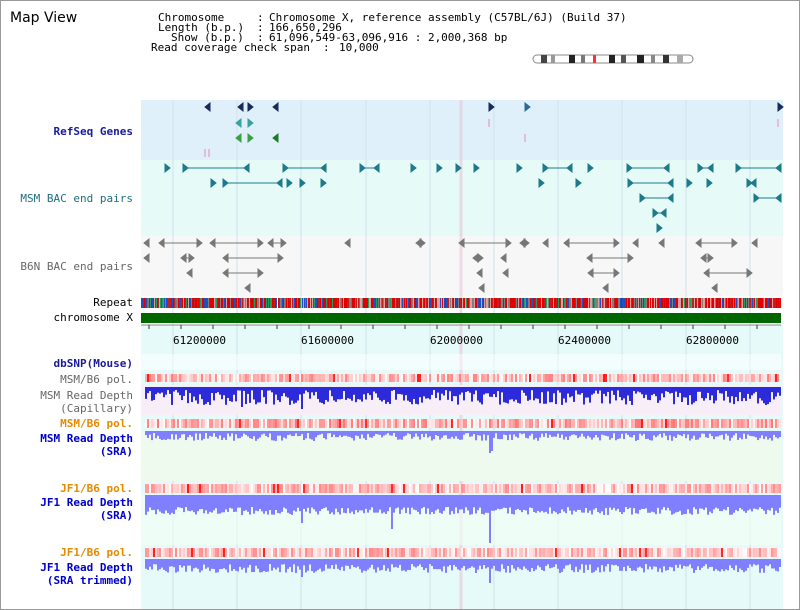 The width and height of the screenshot is (800, 610). Describe the element at coordinates (93, 131) in the screenshot. I see `track-label-refseq: RefSeq Genes` at that location.